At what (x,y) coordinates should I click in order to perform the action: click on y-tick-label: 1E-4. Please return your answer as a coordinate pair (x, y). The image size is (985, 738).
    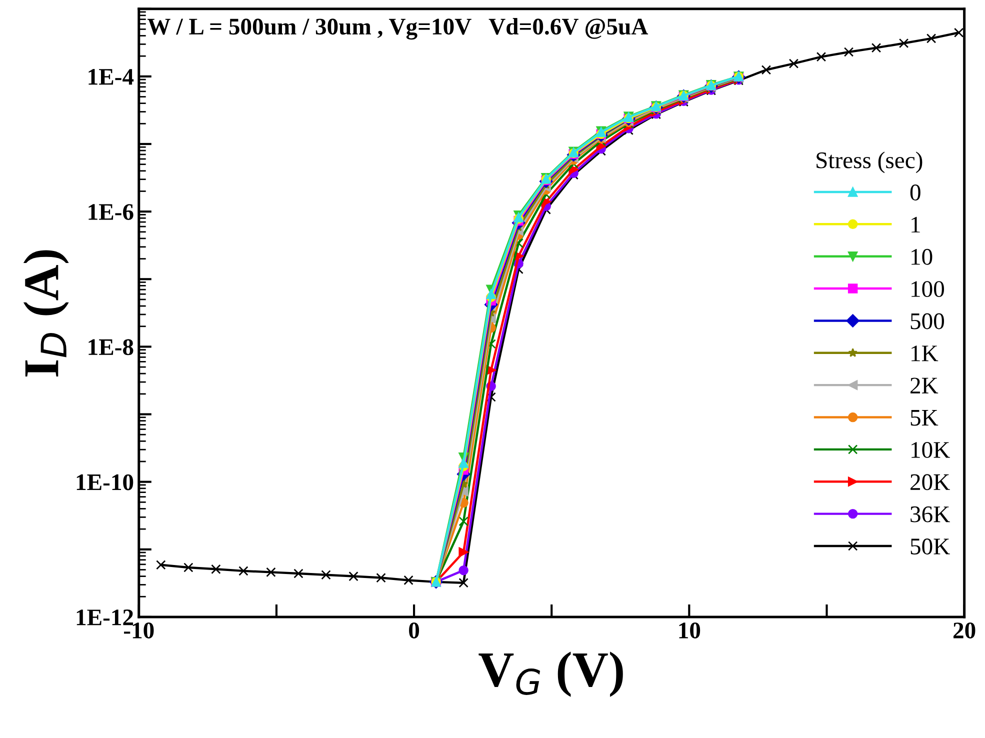
    Looking at the image, I should click on (111, 77).